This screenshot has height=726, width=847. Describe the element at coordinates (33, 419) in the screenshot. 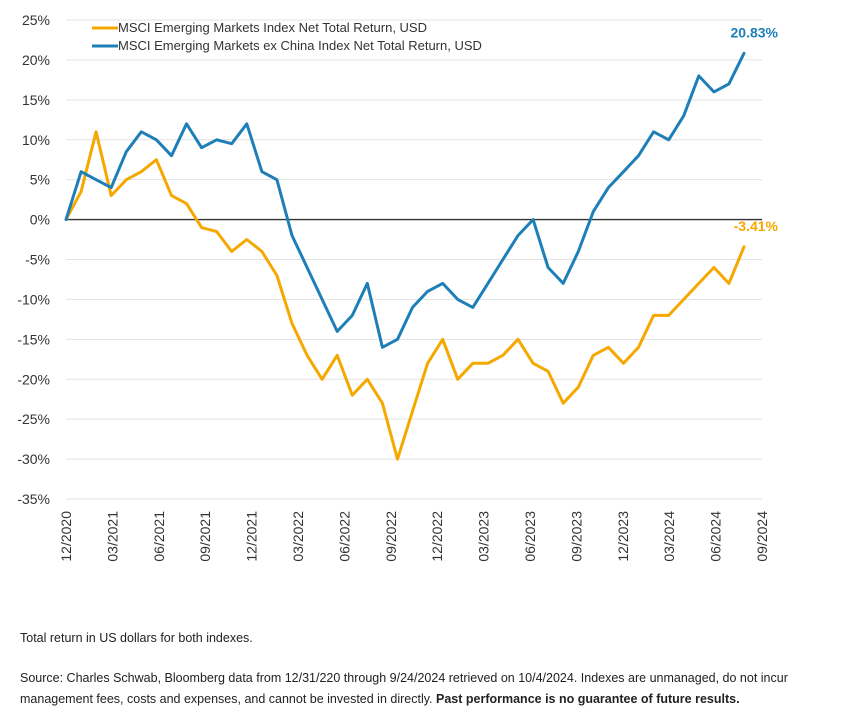

I see `y-tick-label: -25%` at that location.